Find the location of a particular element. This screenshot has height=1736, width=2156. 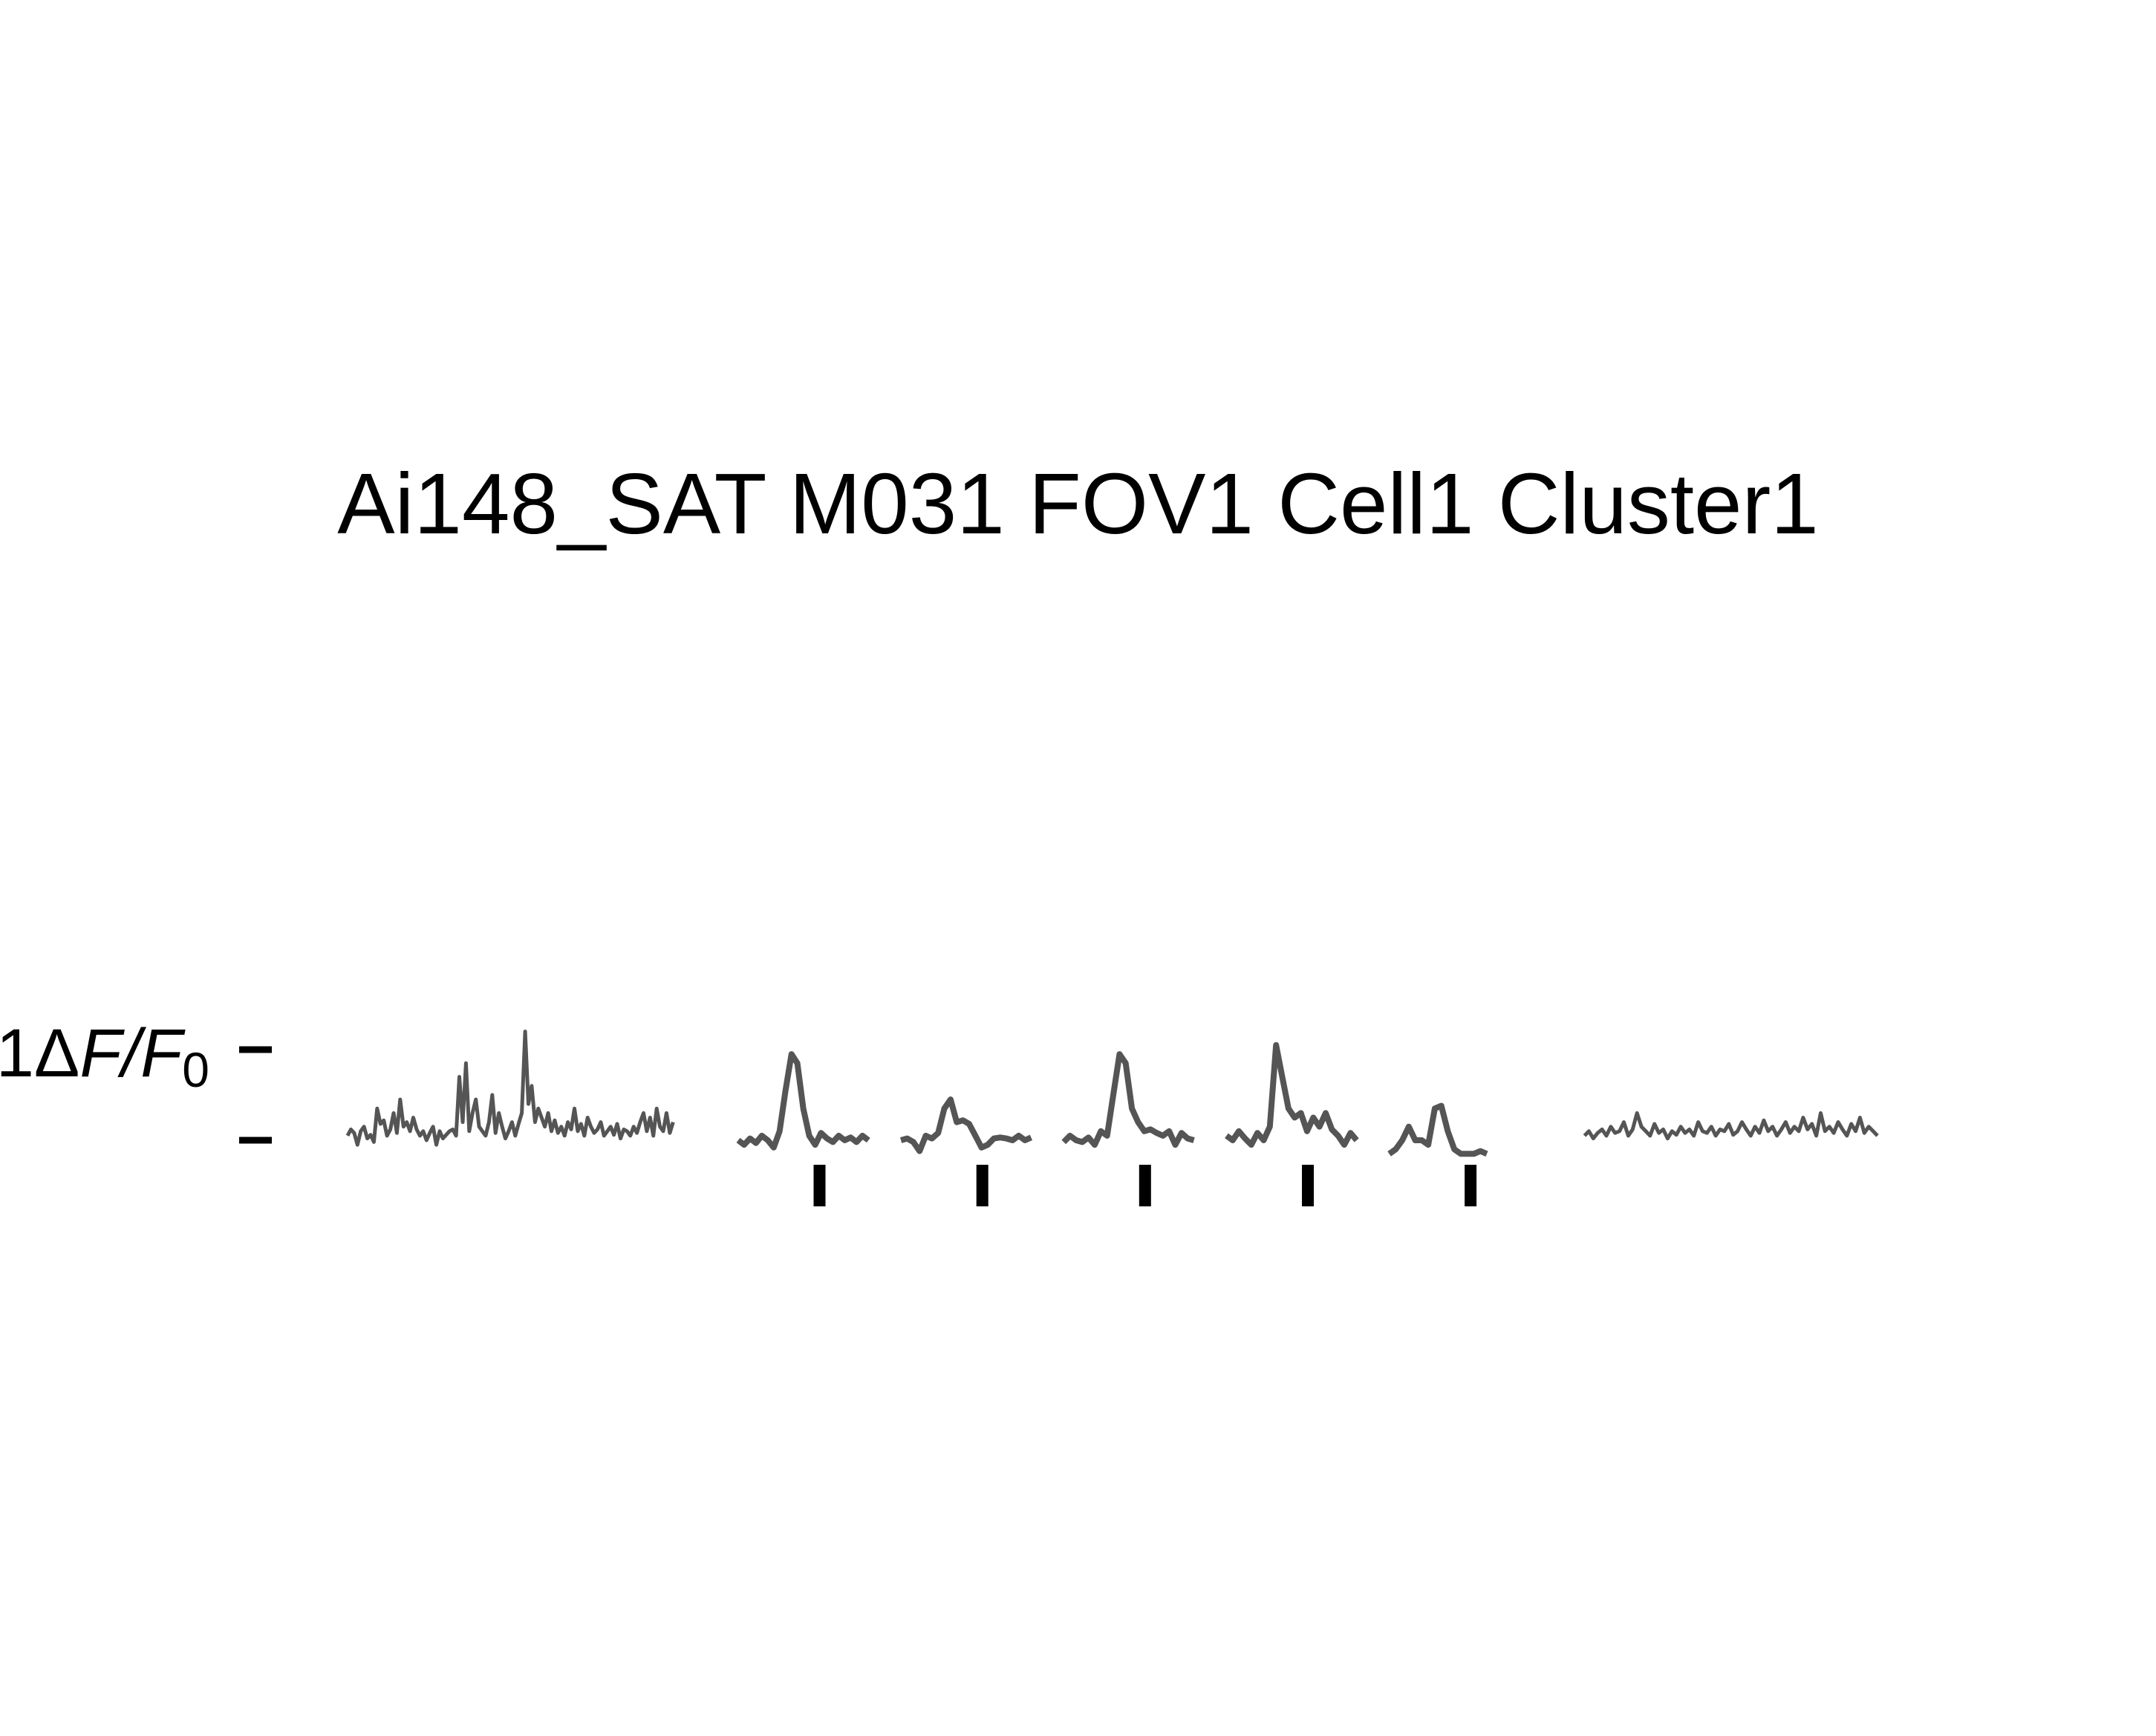

scale-bar-value: 1 is located at coordinates (17, 1053).